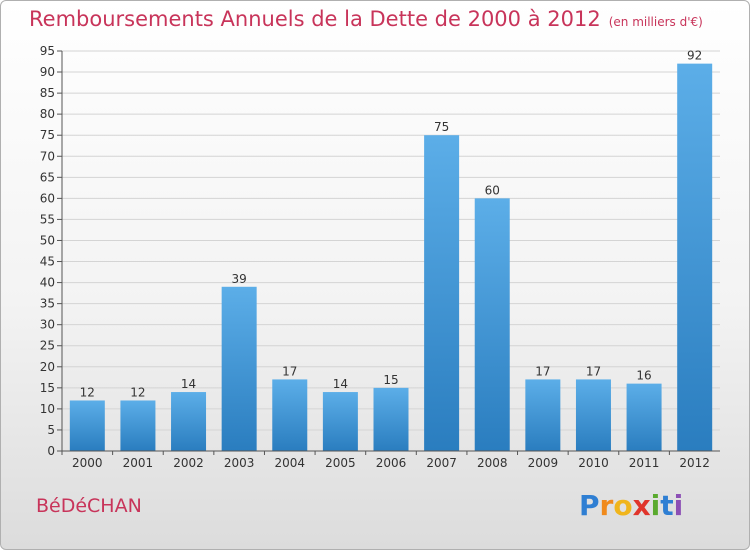 The height and width of the screenshot is (550, 750). Describe the element at coordinates (87, 425) in the screenshot. I see `bar-2000` at that location.